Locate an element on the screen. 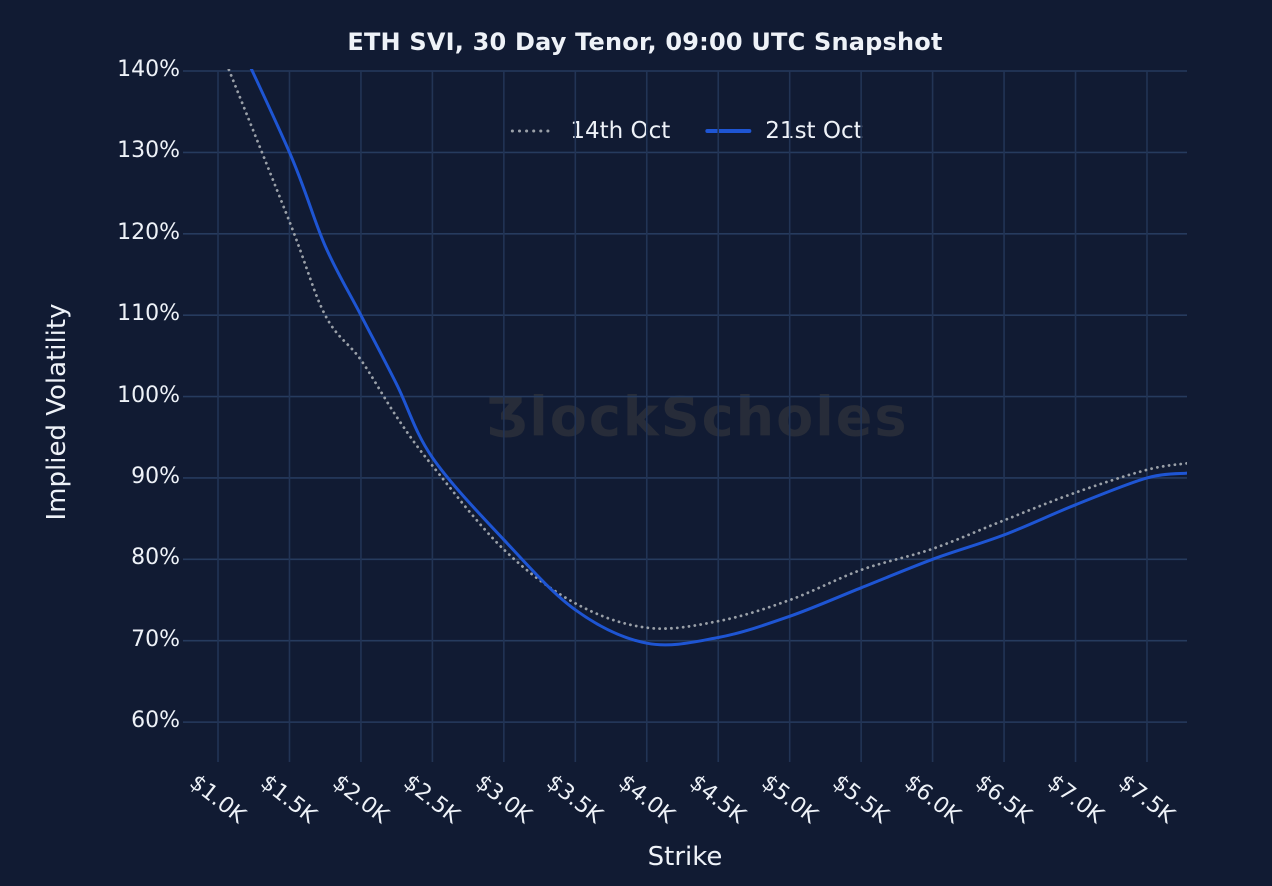  x-axis-label: Strike is located at coordinates (685, 857).